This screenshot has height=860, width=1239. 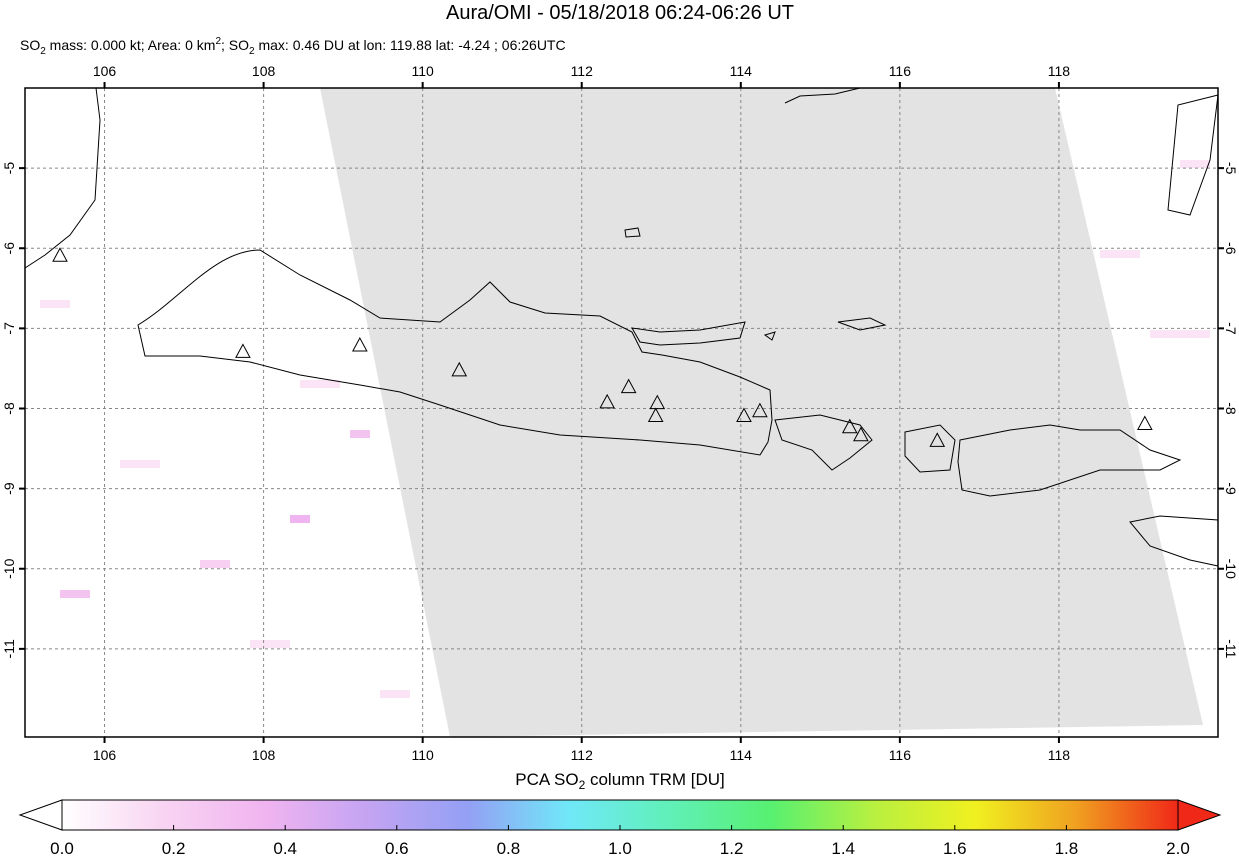 What do you see at coordinates (732, 847) in the screenshot?
I see `colorbar-tick-label: 1.2` at bounding box center [732, 847].